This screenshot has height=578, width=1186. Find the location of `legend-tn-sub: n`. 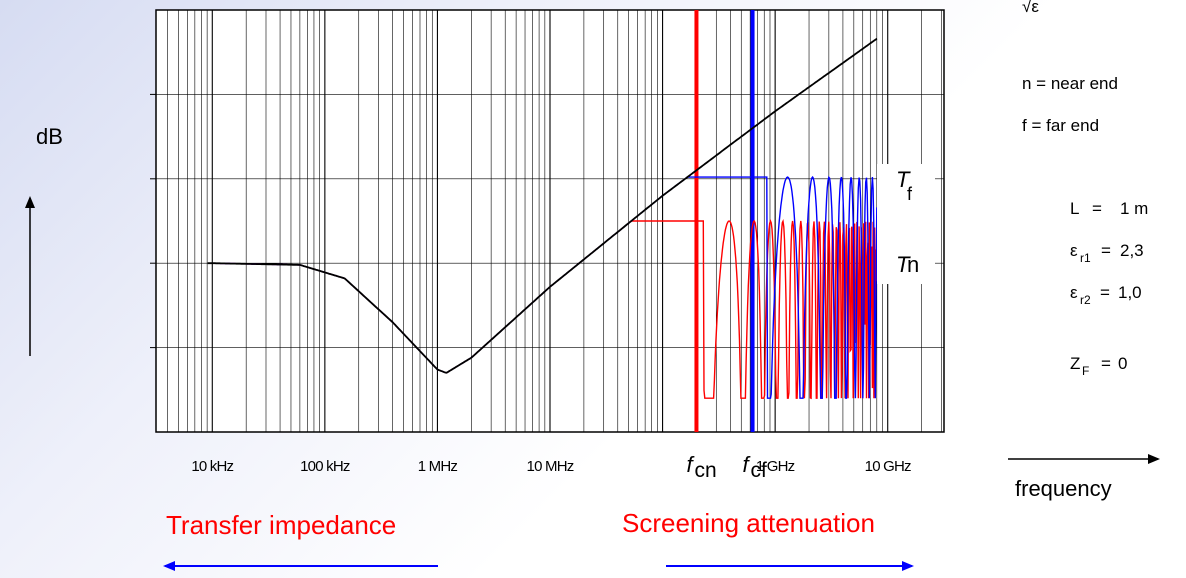

legend-tn-sub: n is located at coordinates (913, 264).